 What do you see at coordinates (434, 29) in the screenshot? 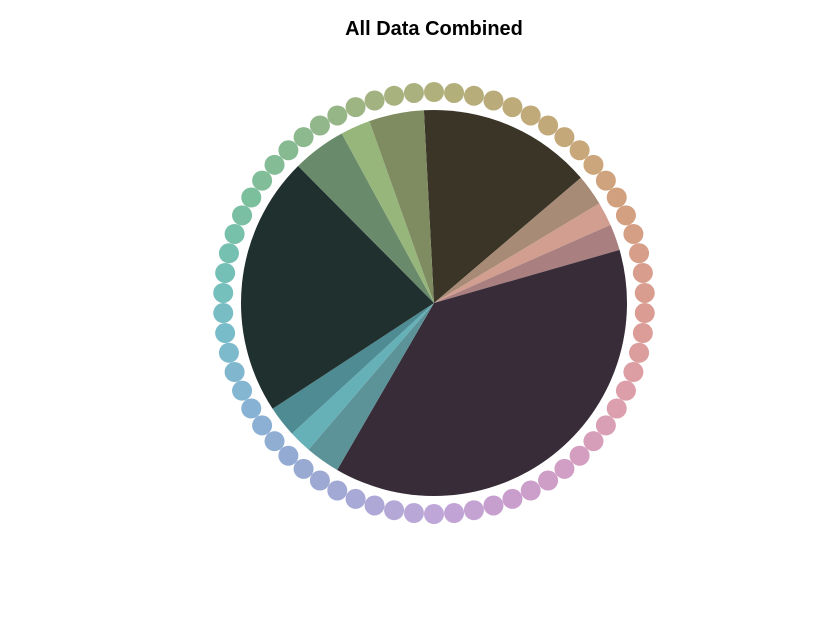
I see `chart-title: All Data Combined` at bounding box center [434, 29].